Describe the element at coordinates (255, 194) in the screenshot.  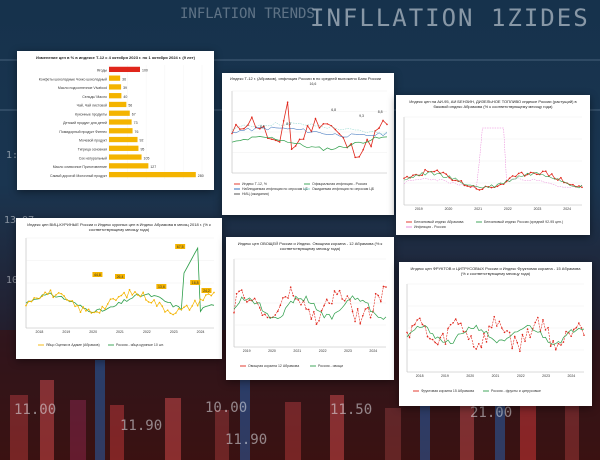
I see `legend-label: НИЦ (ожидания)` at that location.